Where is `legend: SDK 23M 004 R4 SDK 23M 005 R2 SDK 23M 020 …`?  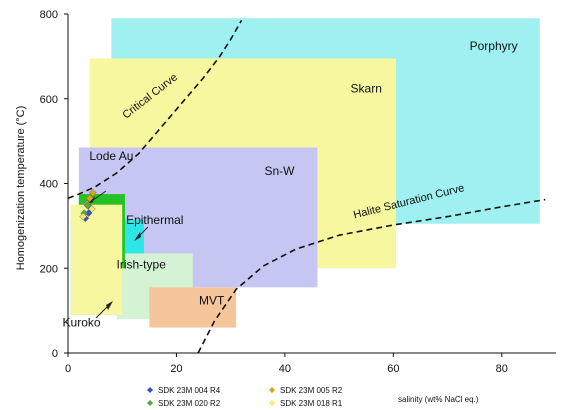
legend: SDK 23M 004 R4 SDK 23M 005 R2 SDK 23M 020 … is located at coordinates (245, 397).